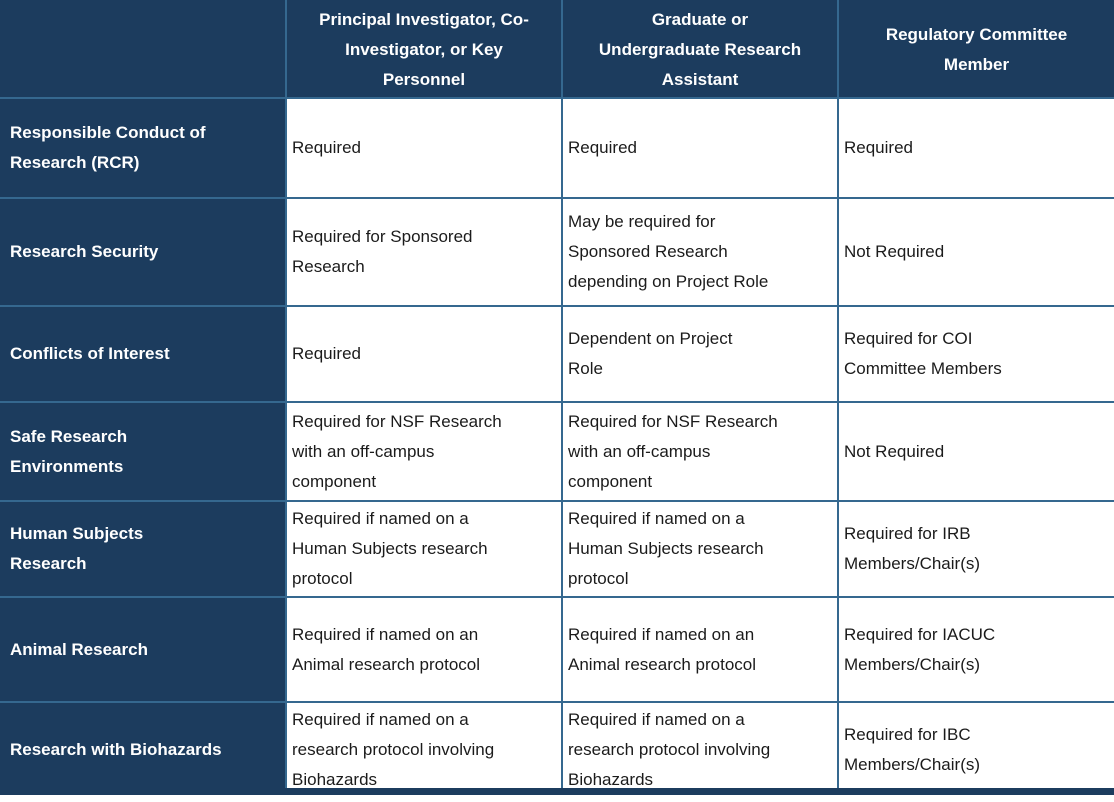 The width and height of the screenshot is (1114, 802). What do you see at coordinates (975, 744) in the screenshot?
I see `cell: Required for IBC Members/Chair(s)` at bounding box center [975, 744].